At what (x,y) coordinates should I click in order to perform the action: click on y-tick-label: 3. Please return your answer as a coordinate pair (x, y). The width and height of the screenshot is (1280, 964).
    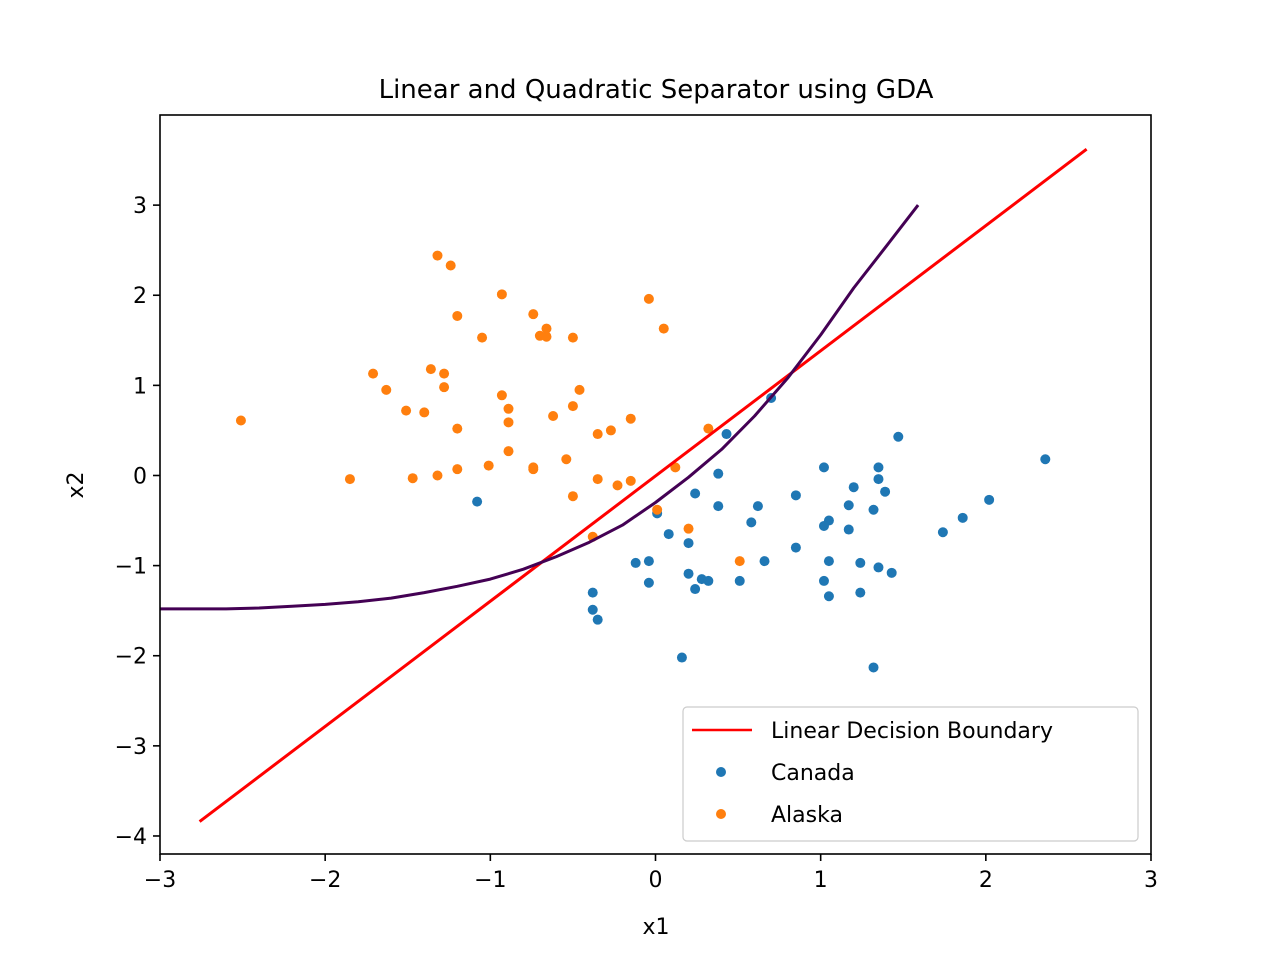
    Looking at the image, I should click on (140, 206).